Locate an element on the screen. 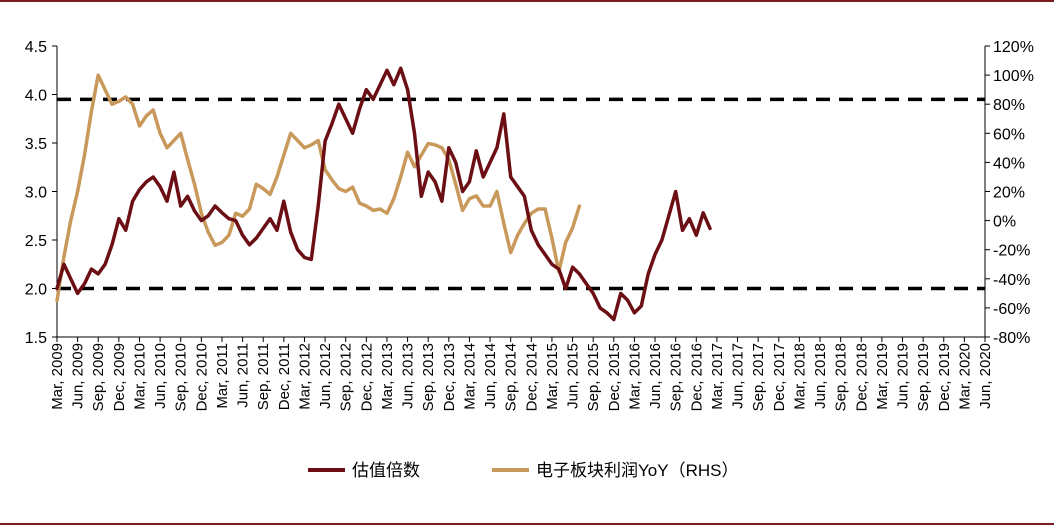  x-tick-label: Dec, 2015 is located at coordinates (614, 377).